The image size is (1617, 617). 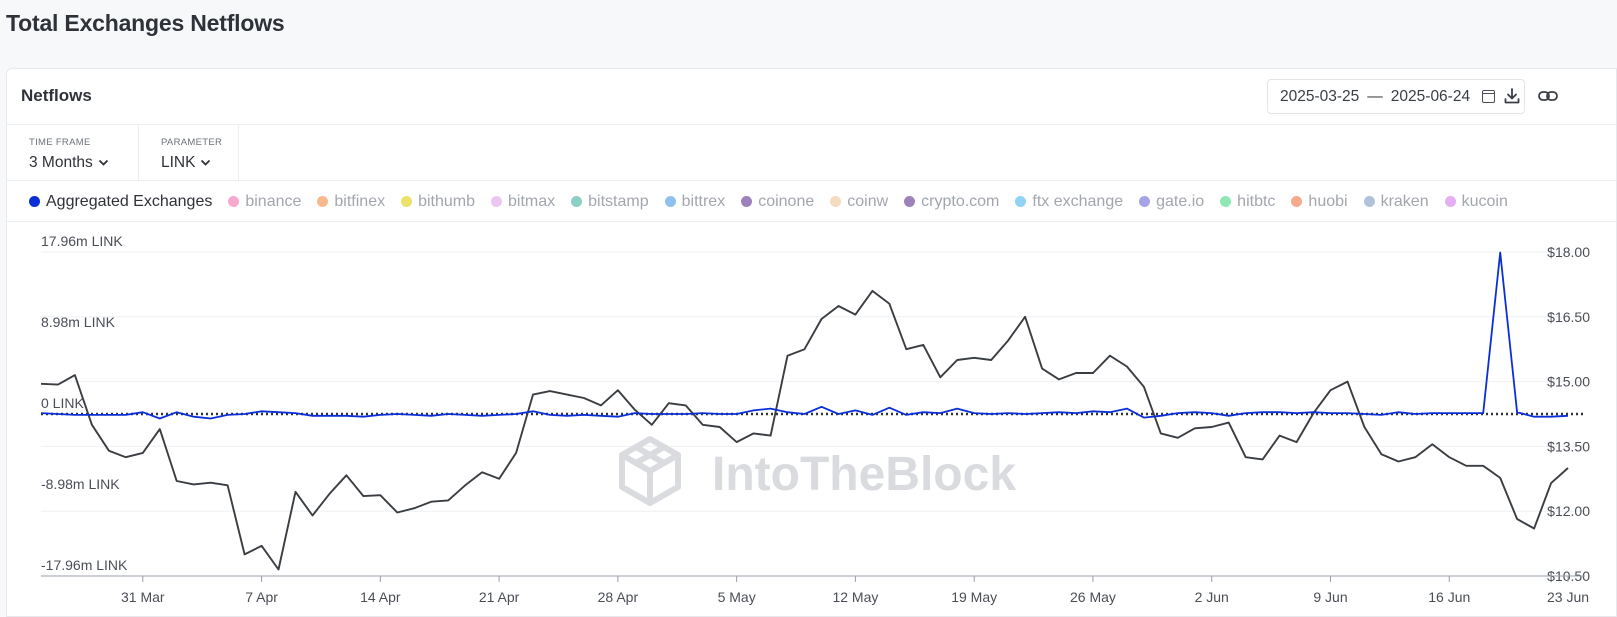 I want to click on legend-label: bittrex, so click(x=703, y=201).